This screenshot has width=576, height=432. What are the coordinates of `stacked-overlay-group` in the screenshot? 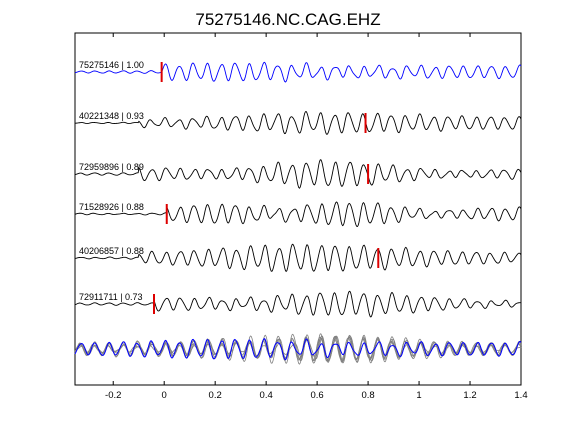 It's located at (298, 349).